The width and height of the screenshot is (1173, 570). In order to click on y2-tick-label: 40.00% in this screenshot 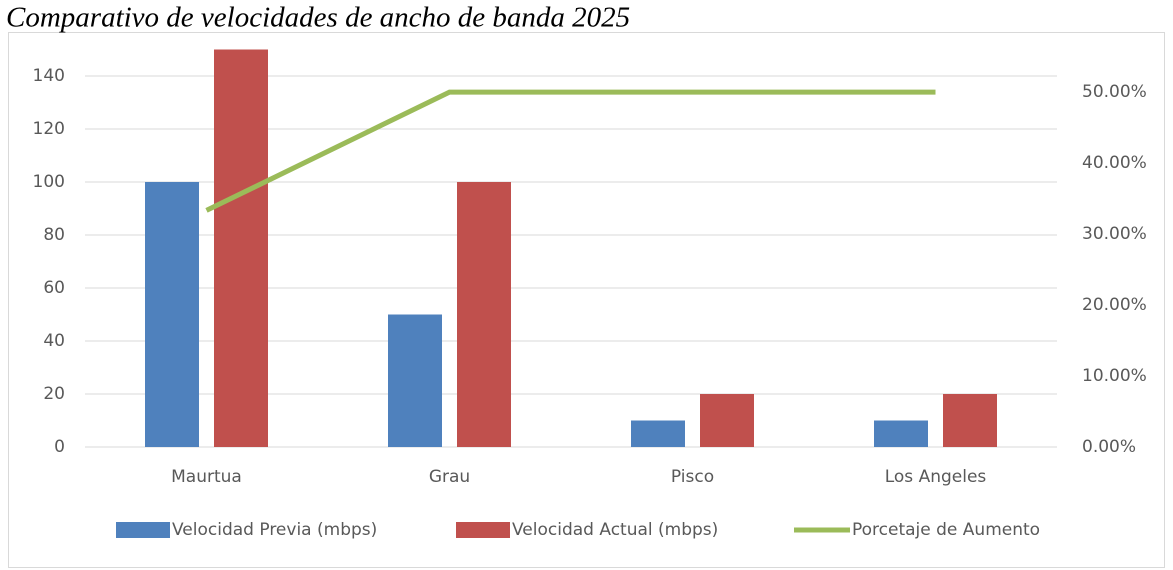, I will do `click(1114, 163)`.